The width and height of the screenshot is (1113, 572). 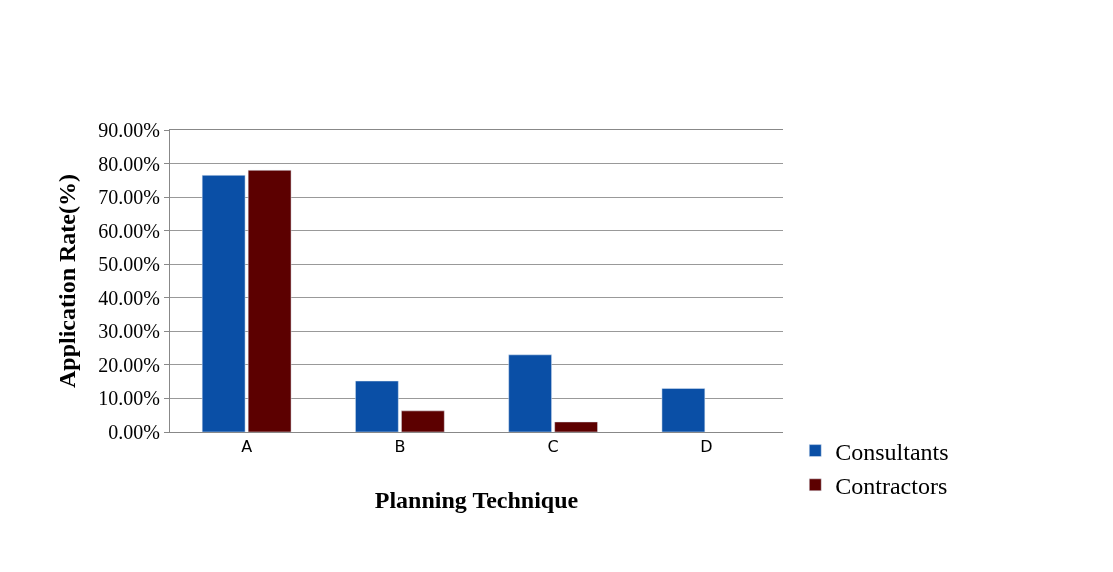 What do you see at coordinates (476, 499) in the screenshot?
I see `x-axis-title: Planning Technique` at bounding box center [476, 499].